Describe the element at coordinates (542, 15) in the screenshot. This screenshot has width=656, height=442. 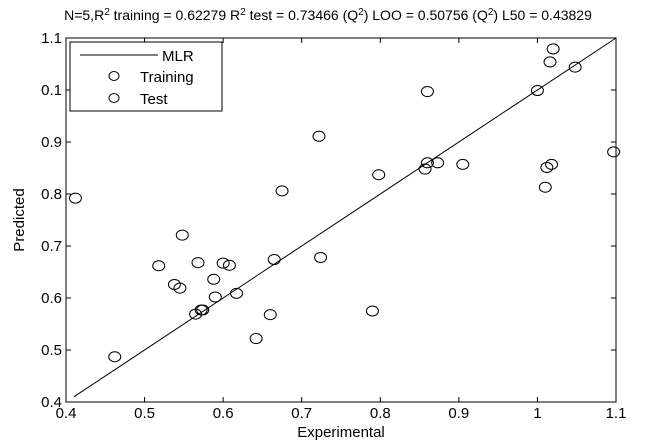
I see `title-l50: ) L50 = 0.43829` at that location.